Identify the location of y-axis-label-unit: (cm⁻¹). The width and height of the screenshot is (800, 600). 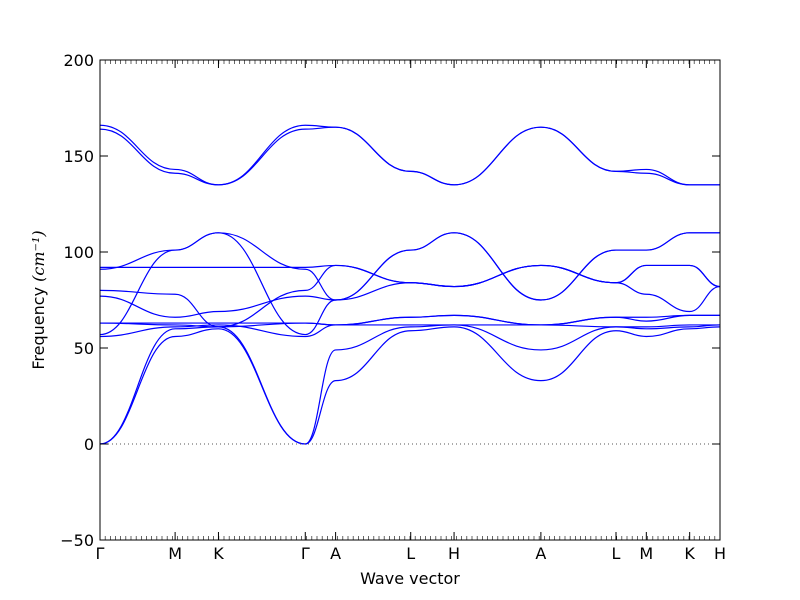
(38, 255).